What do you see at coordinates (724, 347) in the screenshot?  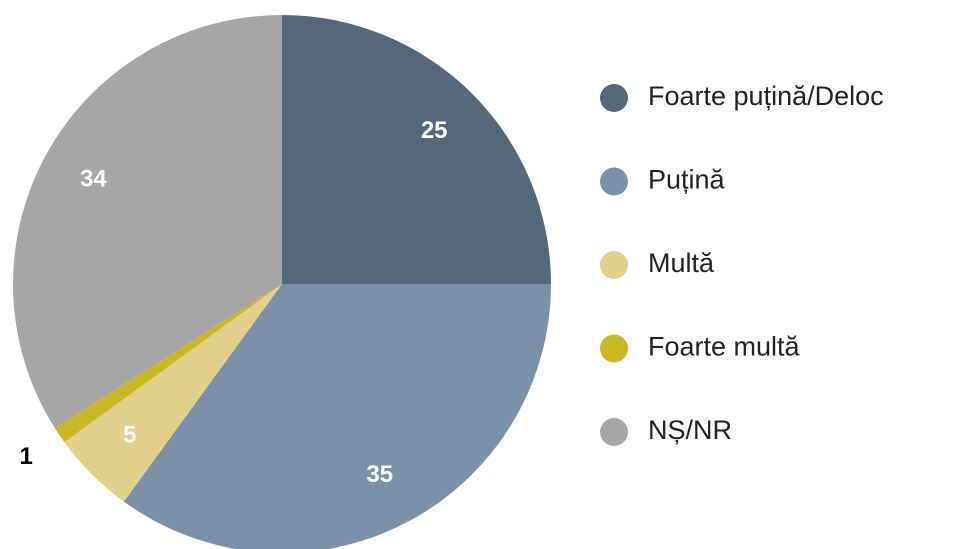 I see `legend-label: Foarte multă` at bounding box center [724, 347].